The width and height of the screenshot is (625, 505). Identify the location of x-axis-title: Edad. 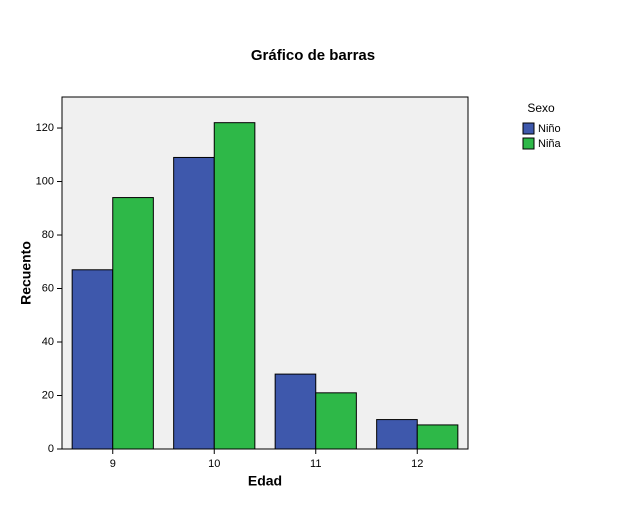
(265, 481).